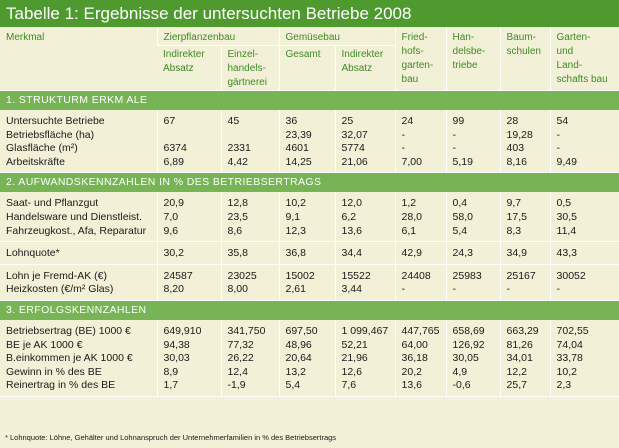  Describe the element at coordinates (188, 217) in the screenshot. I see `cell-value: 7,0` at that location.